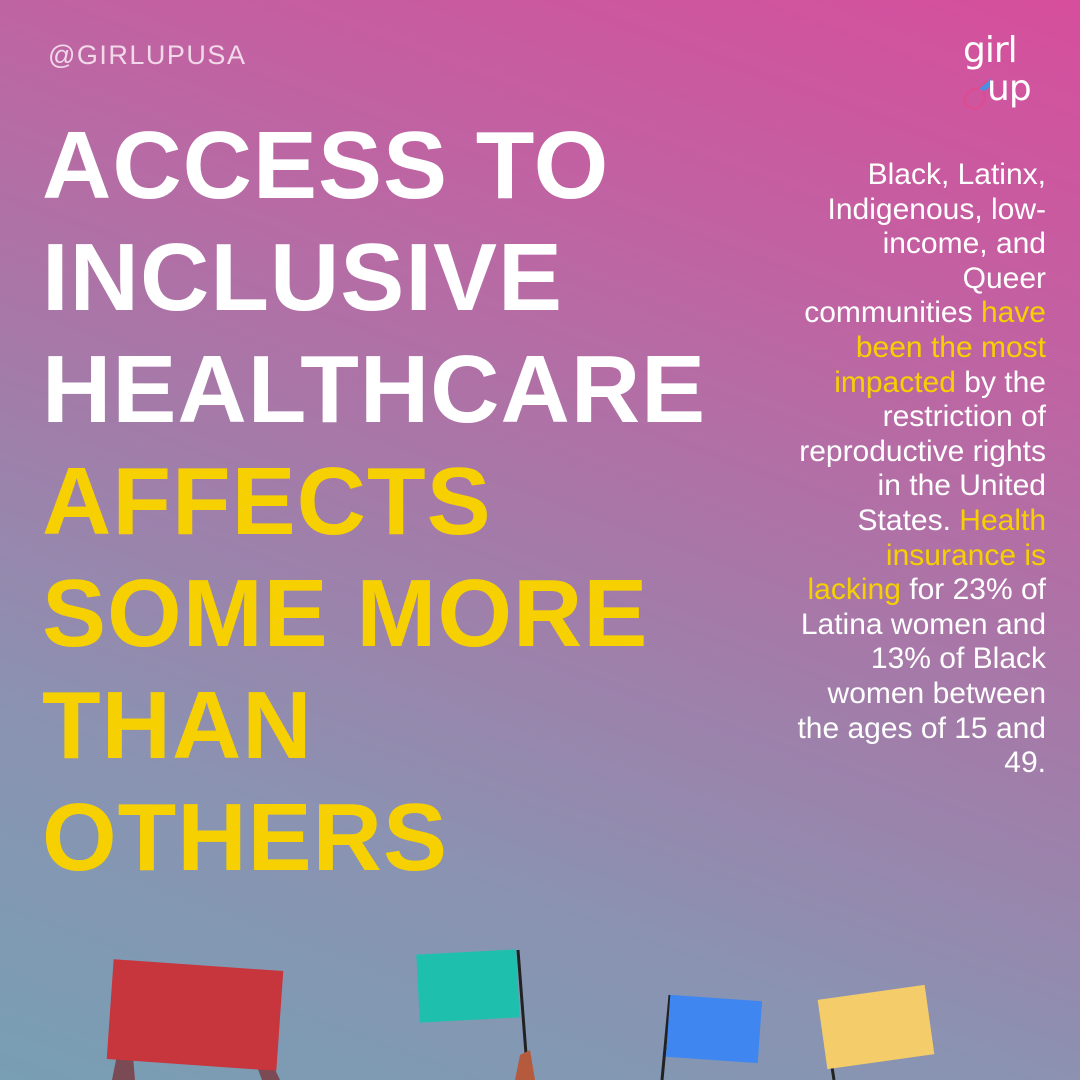 This screenshot has width=1080, height=1080. I want to click on headline-line: AFFECTS, so click(267, 501).